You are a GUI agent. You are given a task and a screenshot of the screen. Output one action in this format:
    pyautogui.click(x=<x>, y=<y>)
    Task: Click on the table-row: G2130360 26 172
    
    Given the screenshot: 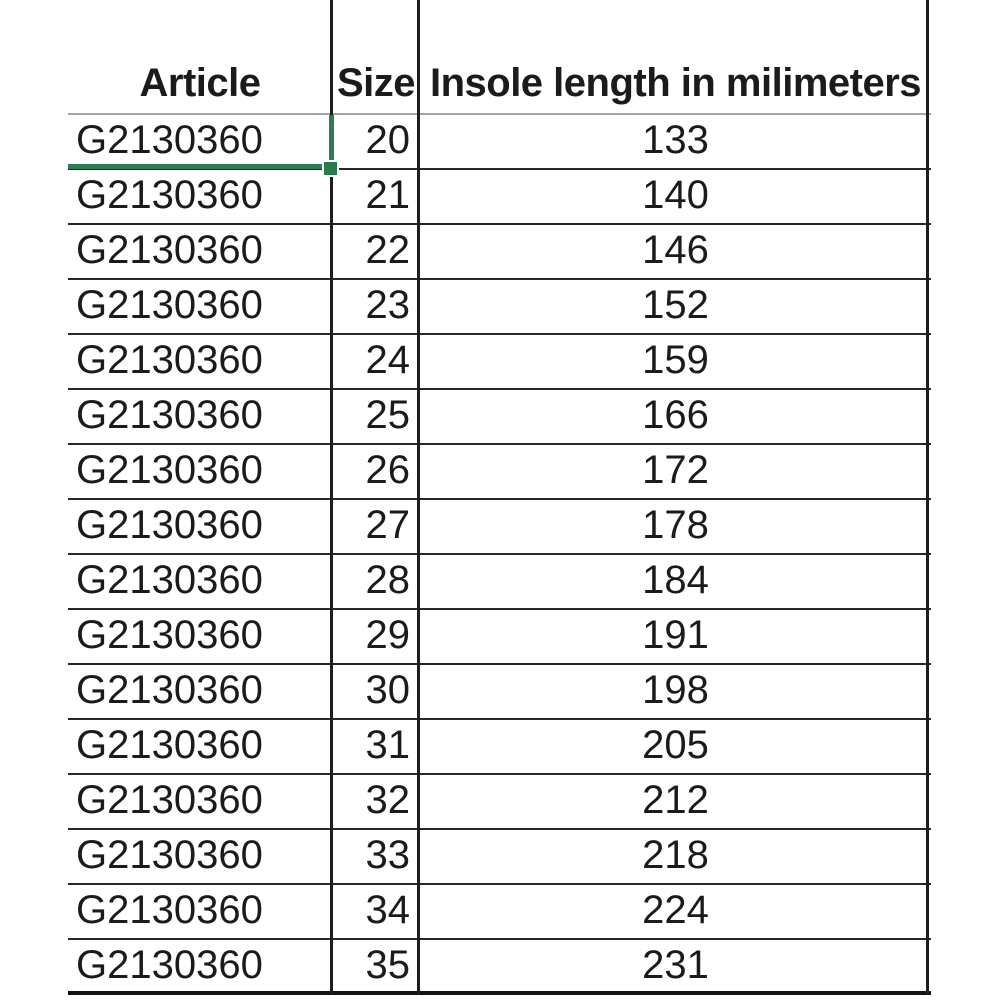 What is the action you would take?
    pyautogui.click(x=499, y=472)
    